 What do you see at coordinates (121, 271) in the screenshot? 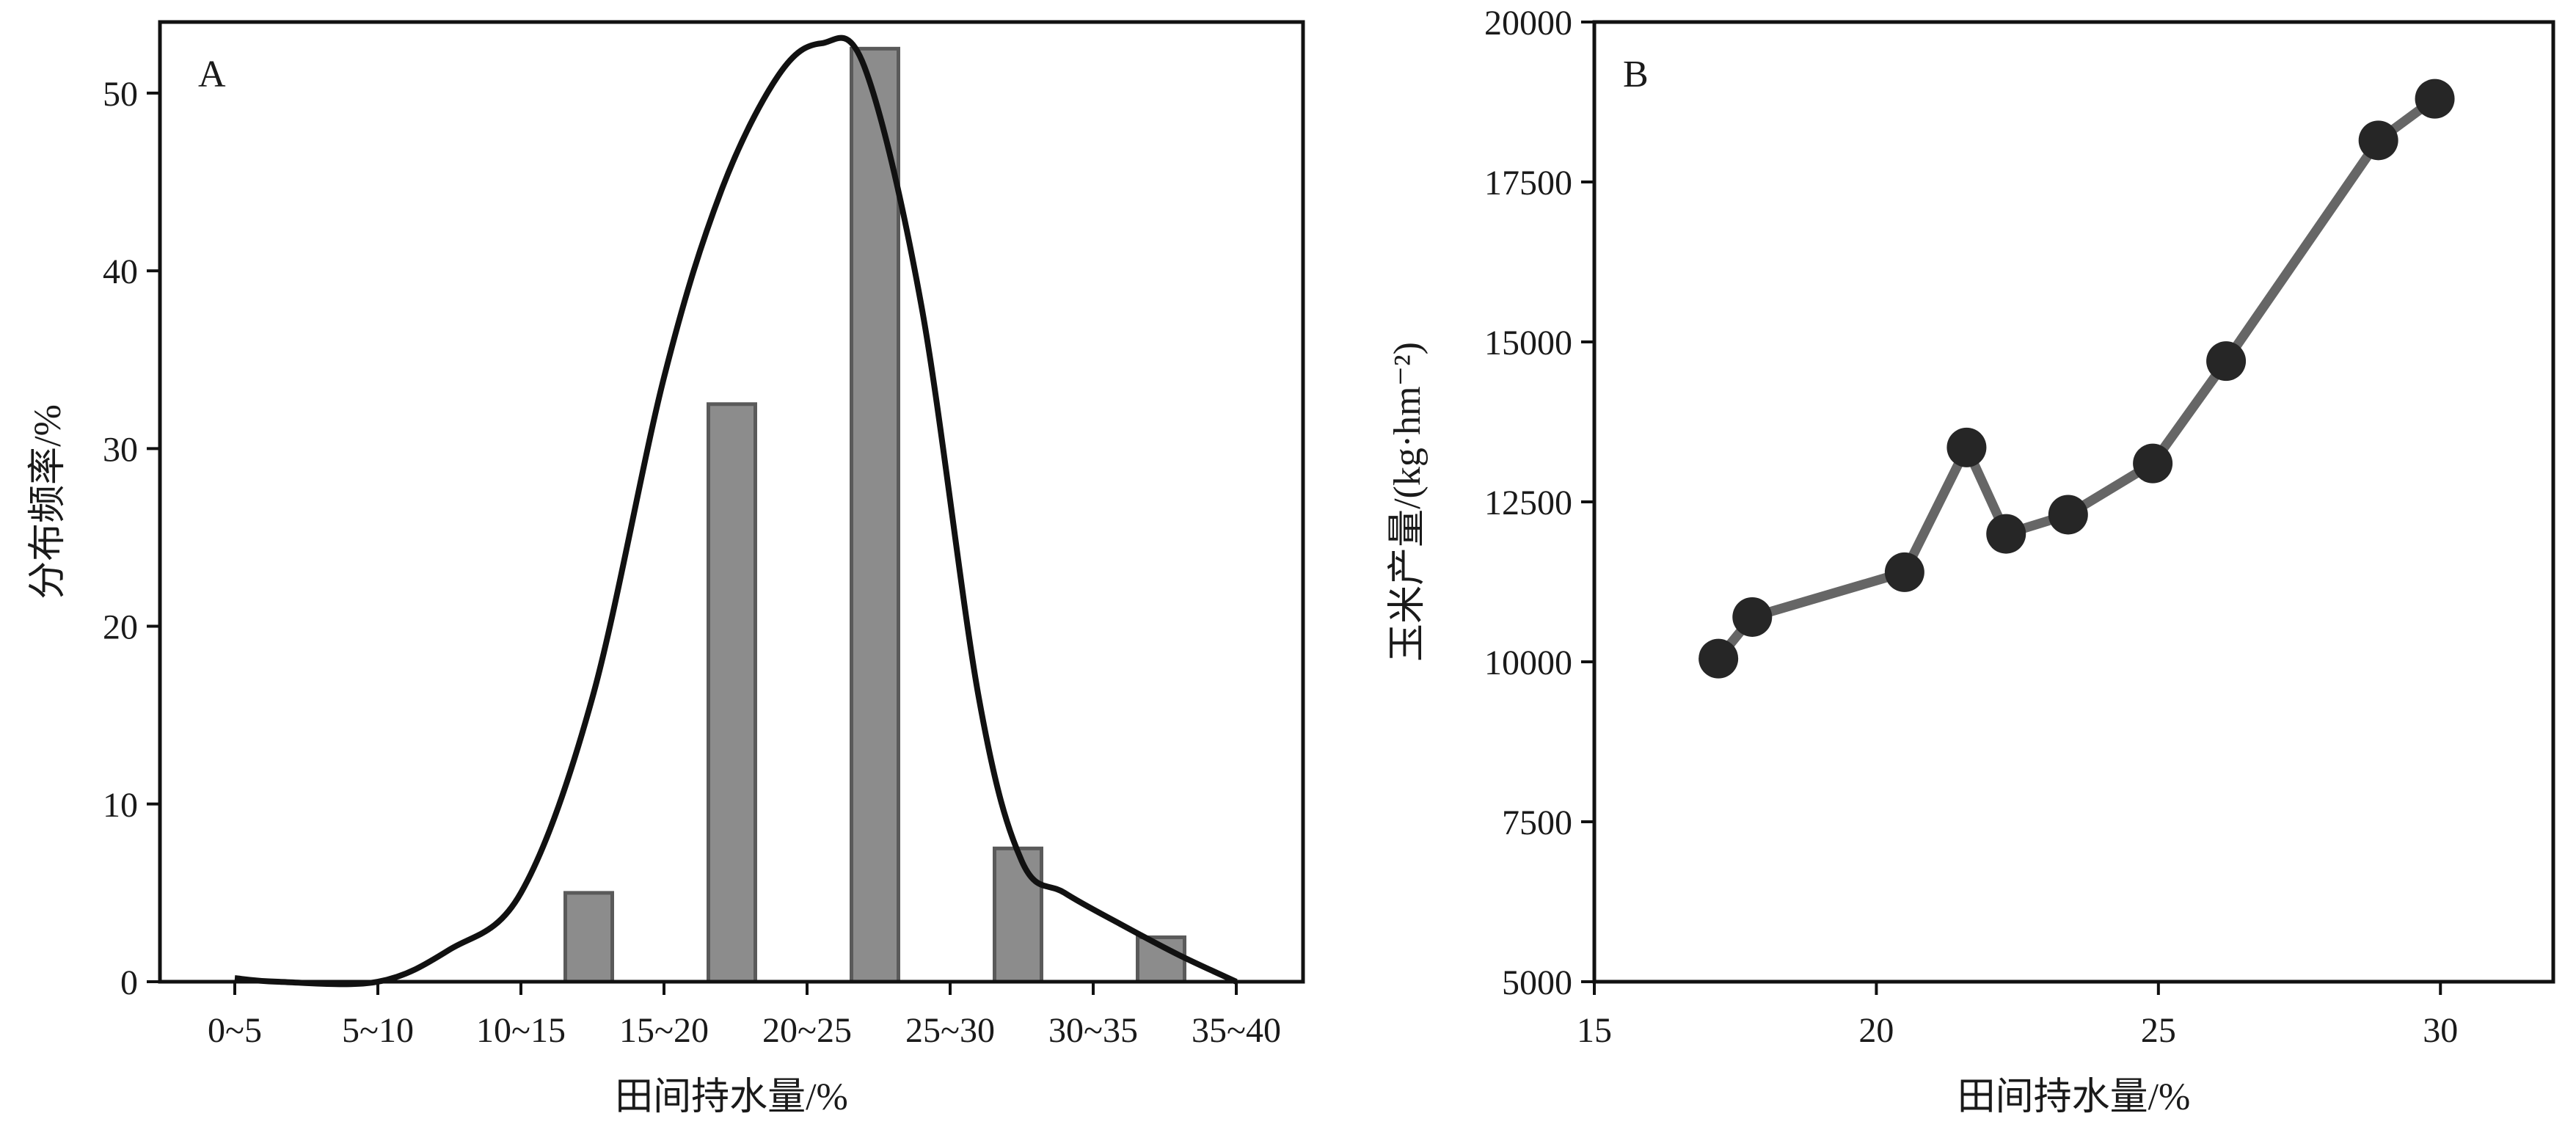
I see `y-tick-label-a-4: 40` at bounding box center [121, 271].